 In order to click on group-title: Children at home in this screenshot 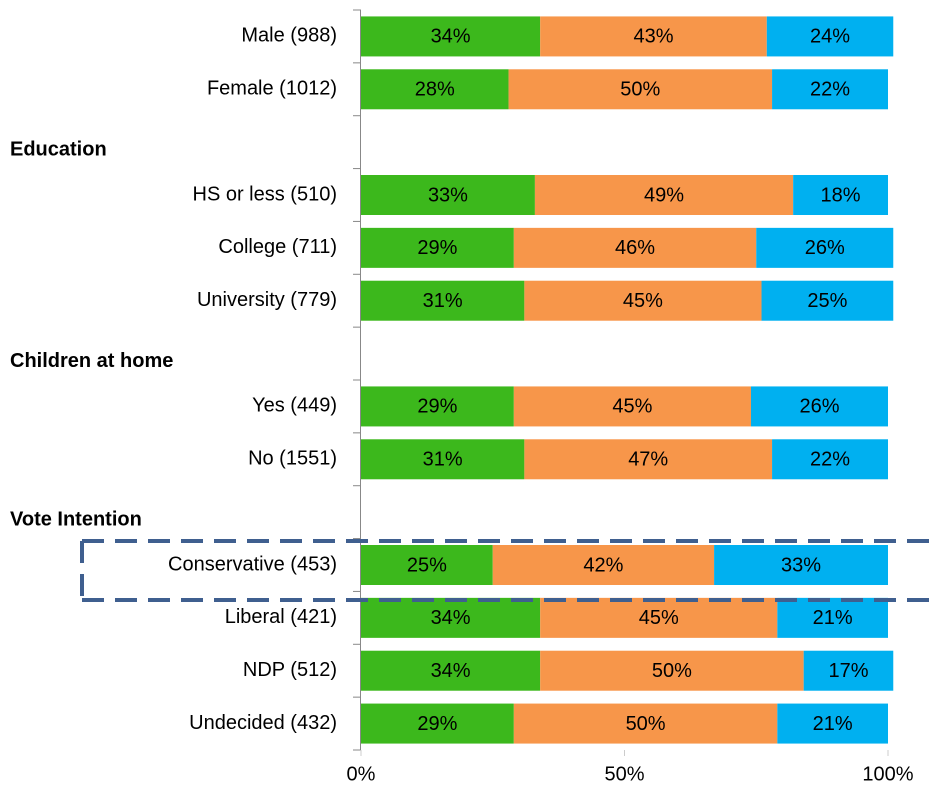, I will do `click(91, 361)`.